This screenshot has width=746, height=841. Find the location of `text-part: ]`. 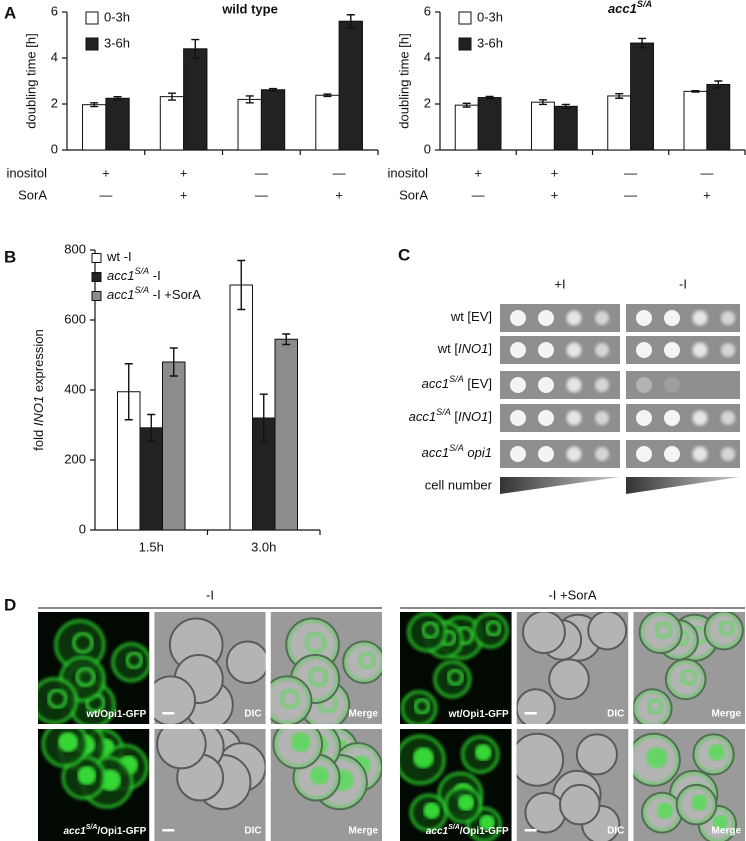

text-part: ] is located at coordinates (490, 416).